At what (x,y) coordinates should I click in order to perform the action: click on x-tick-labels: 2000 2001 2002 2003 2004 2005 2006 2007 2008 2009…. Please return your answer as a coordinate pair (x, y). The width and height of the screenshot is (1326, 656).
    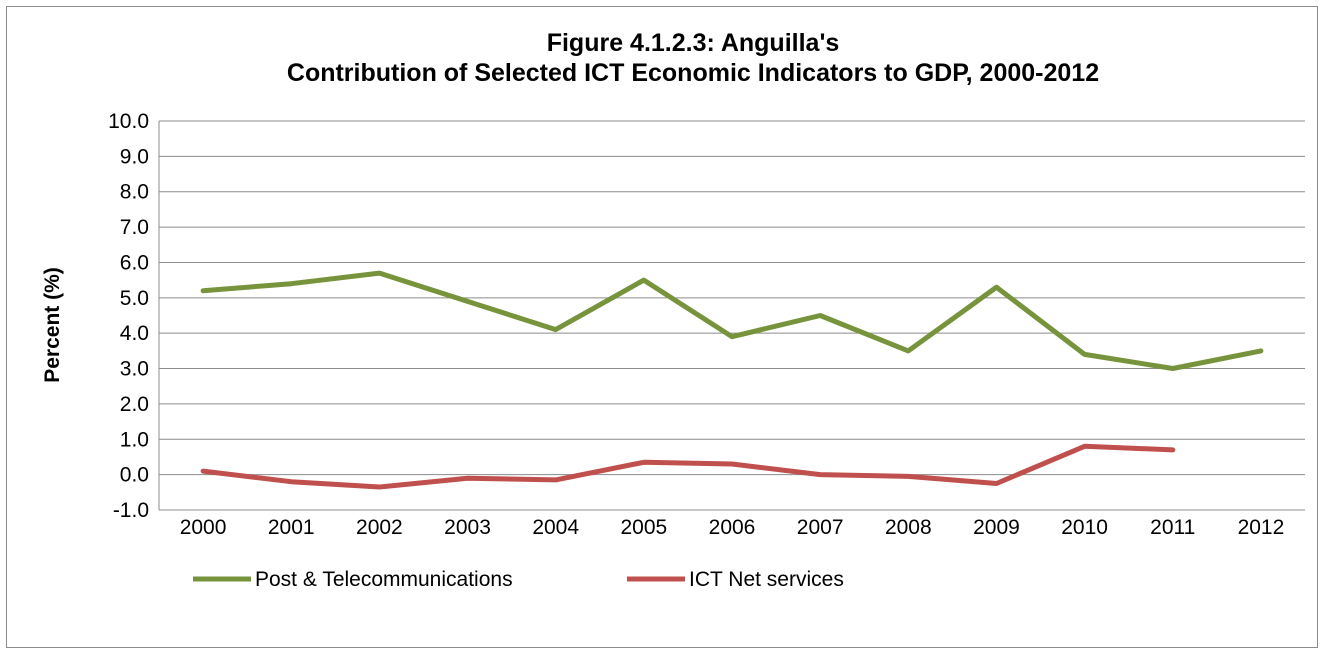
    Looking at the image, I should click on (732, 527).